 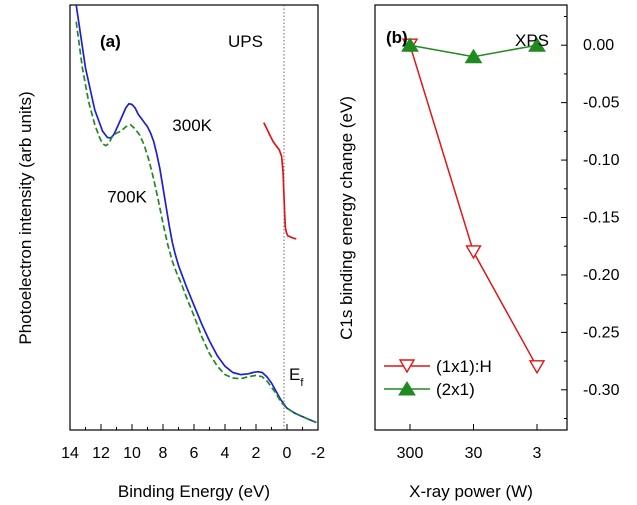 I want to click on series-line-1x1h, so click(x=473, y=206).